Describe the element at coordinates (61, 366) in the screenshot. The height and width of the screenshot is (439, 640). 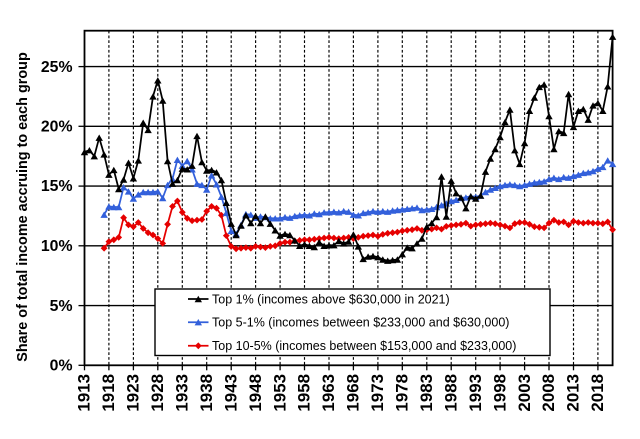
I see `svg-text: 0%` at that location.